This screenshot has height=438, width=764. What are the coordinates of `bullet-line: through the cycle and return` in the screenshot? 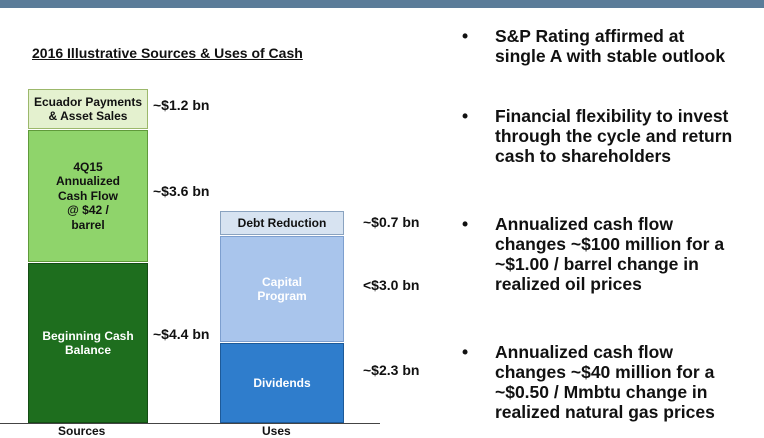 It's located at (614, 136).